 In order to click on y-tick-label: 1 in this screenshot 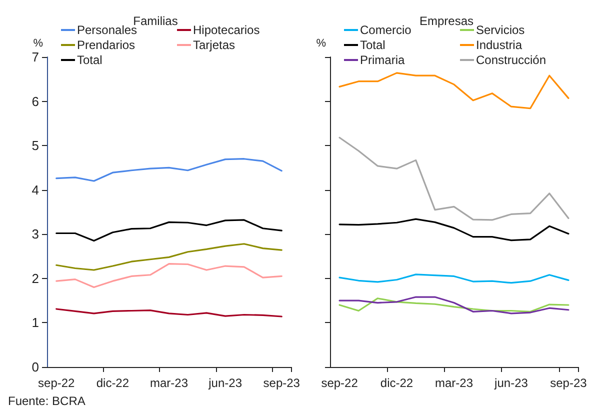, I will do `click(35, 322)`.